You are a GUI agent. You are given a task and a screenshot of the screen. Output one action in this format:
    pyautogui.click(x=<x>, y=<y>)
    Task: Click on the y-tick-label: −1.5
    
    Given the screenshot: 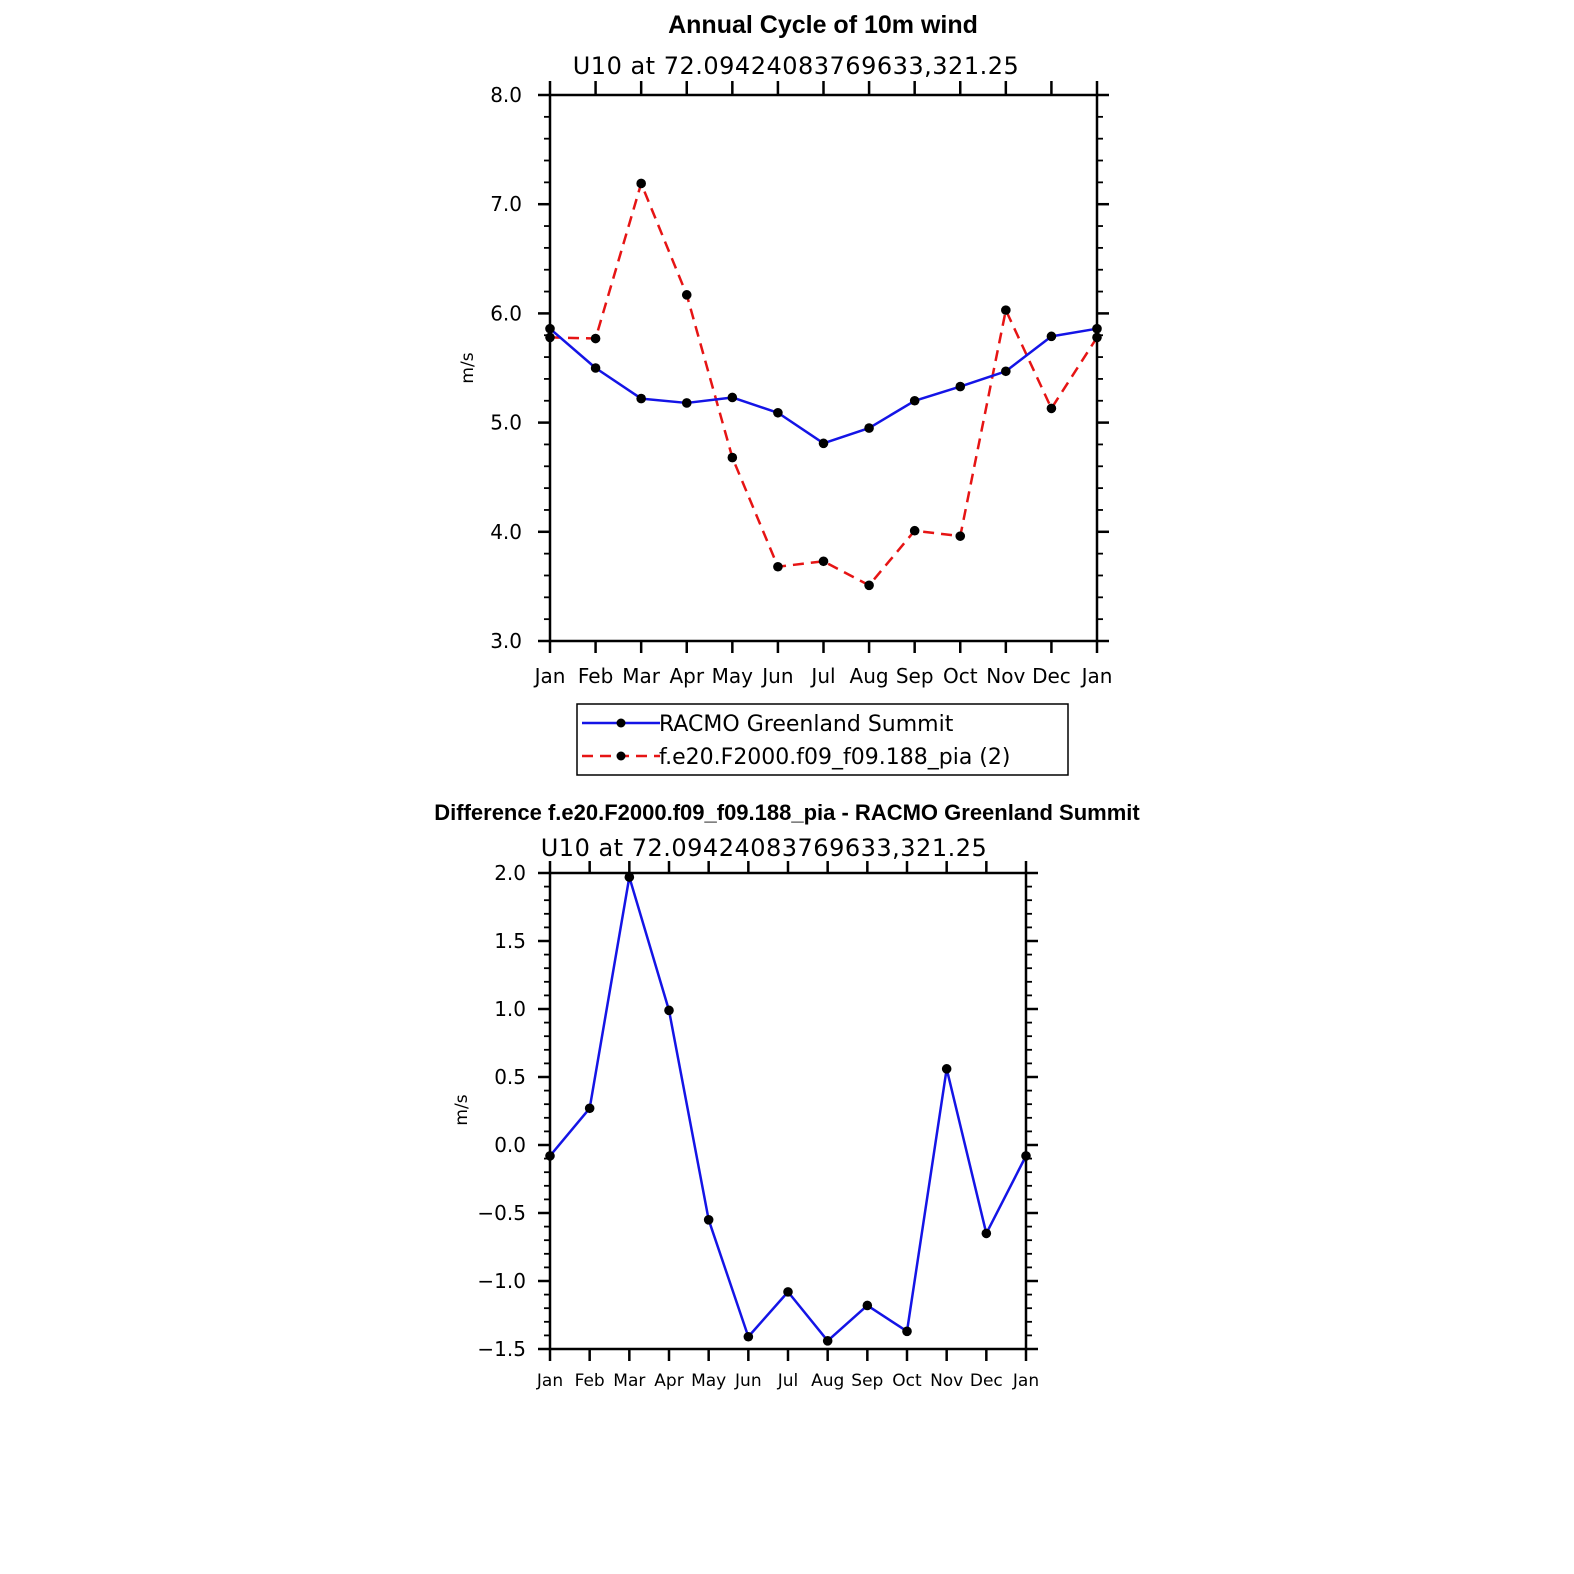 What is the action you would take?
    pyautogui.click(x=501, y=1349)
    